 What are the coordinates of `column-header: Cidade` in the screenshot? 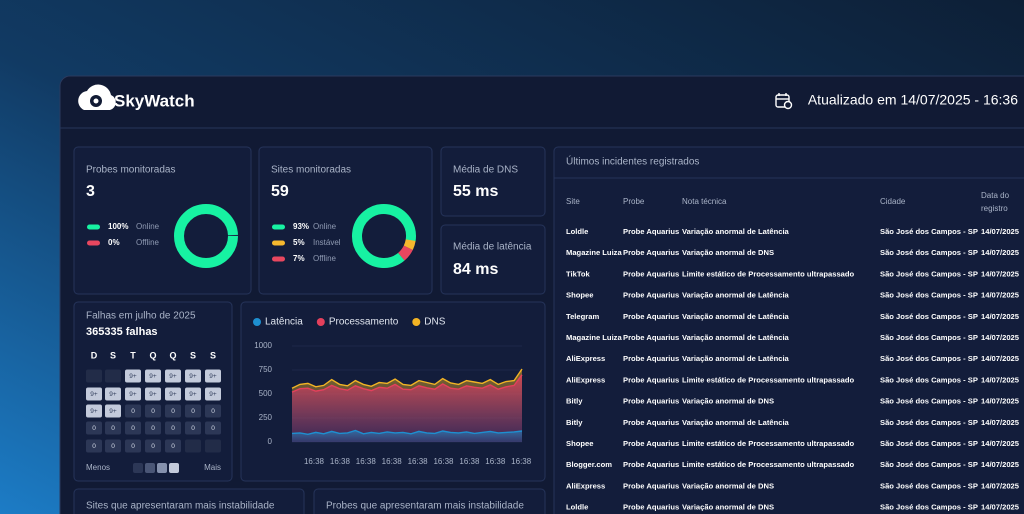 It's located at (893, 201).